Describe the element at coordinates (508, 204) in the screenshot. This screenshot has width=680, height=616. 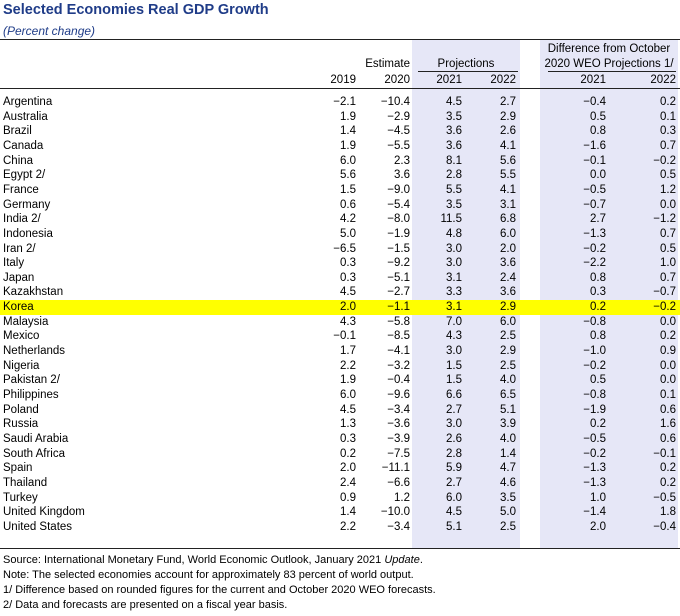
I see `proj-2022: 3.1` at that location.